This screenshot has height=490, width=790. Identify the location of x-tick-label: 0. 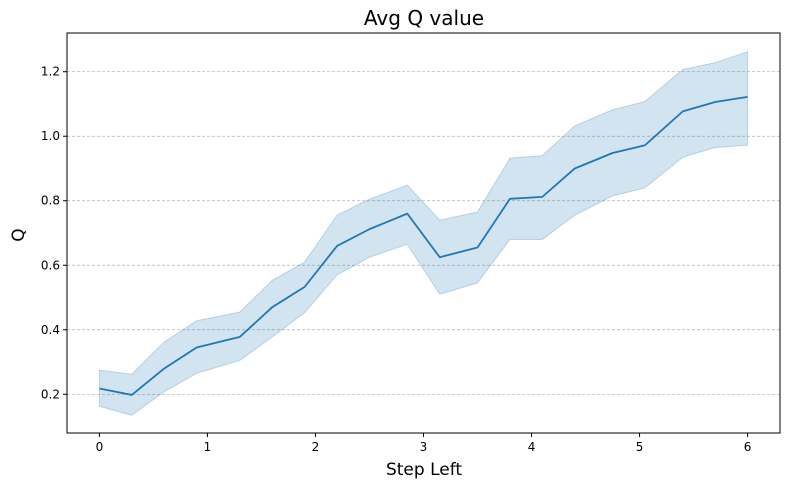
(100, 447).